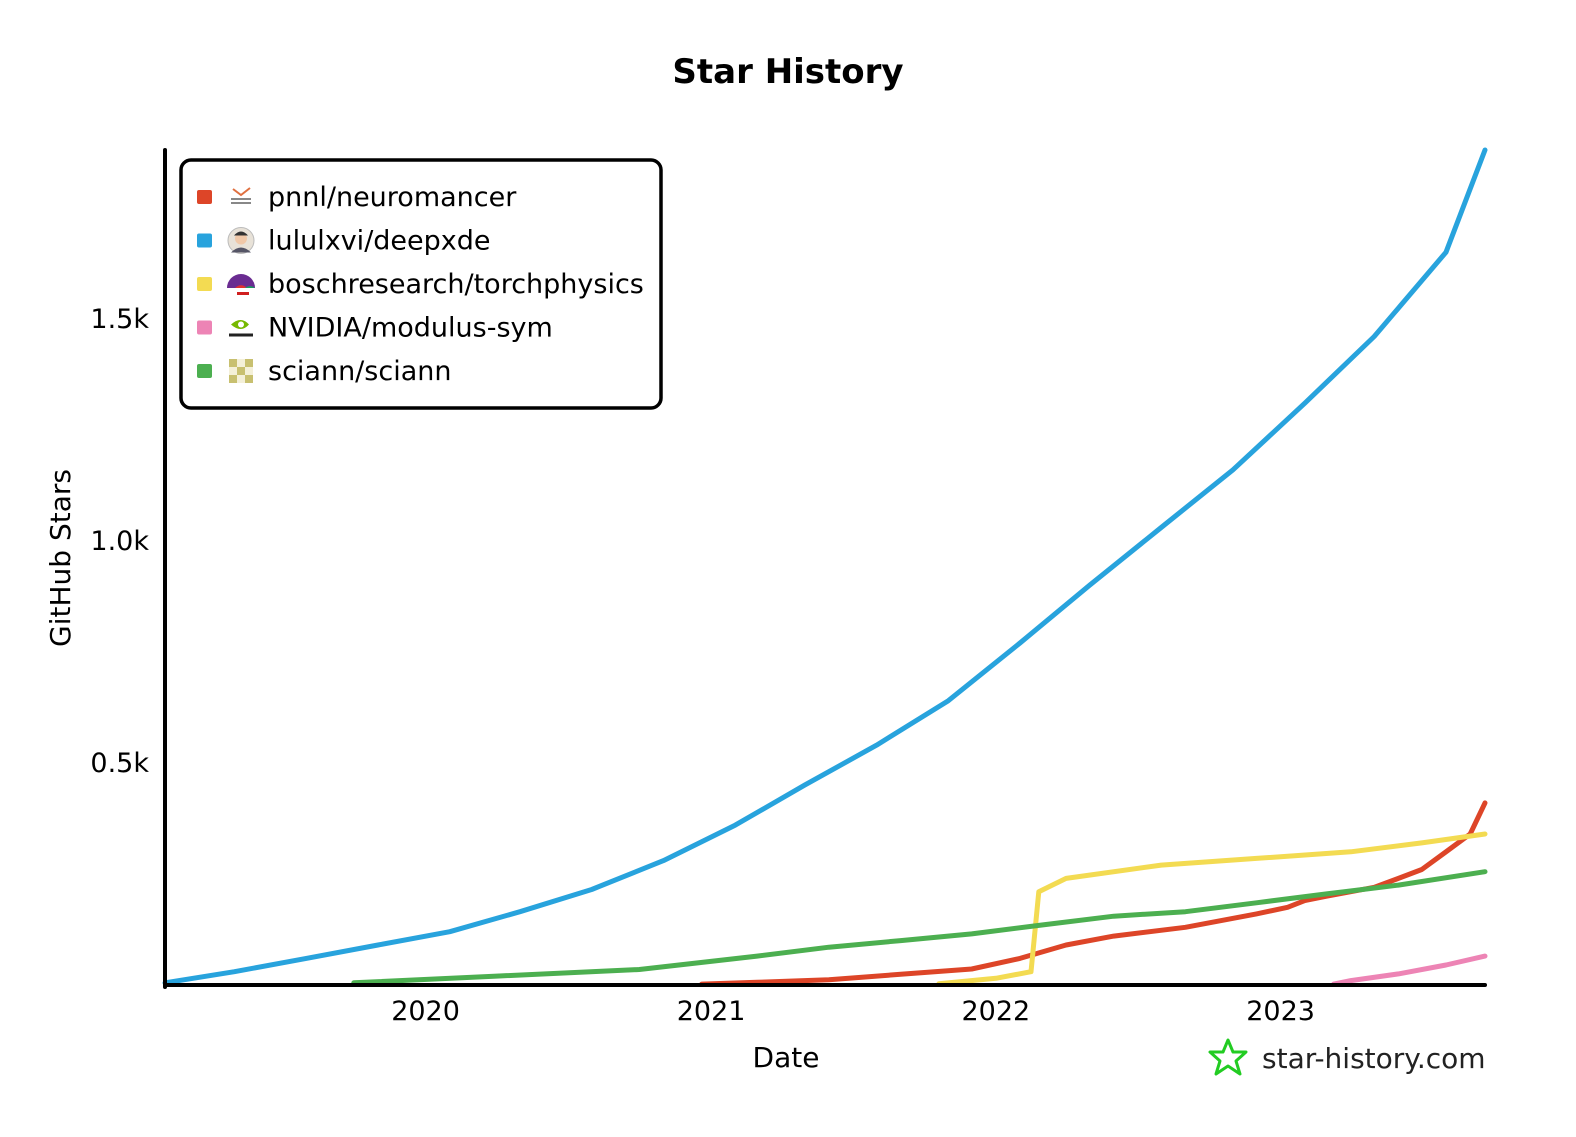 The width and height of the screenshot is (1576, 1137). I want to click on legend-item: pnnl/neuromancer, so click(357, 197).